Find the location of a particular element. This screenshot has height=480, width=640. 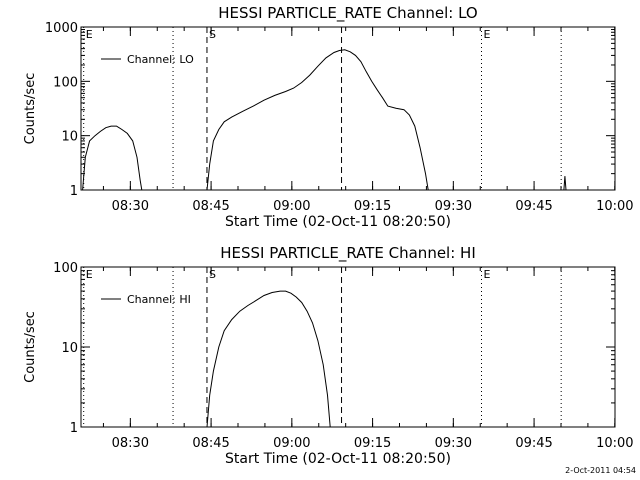

lo-x-axis-label: Start Time (02-Oct-11 08:20:50) is located at coordinates (338, 222).